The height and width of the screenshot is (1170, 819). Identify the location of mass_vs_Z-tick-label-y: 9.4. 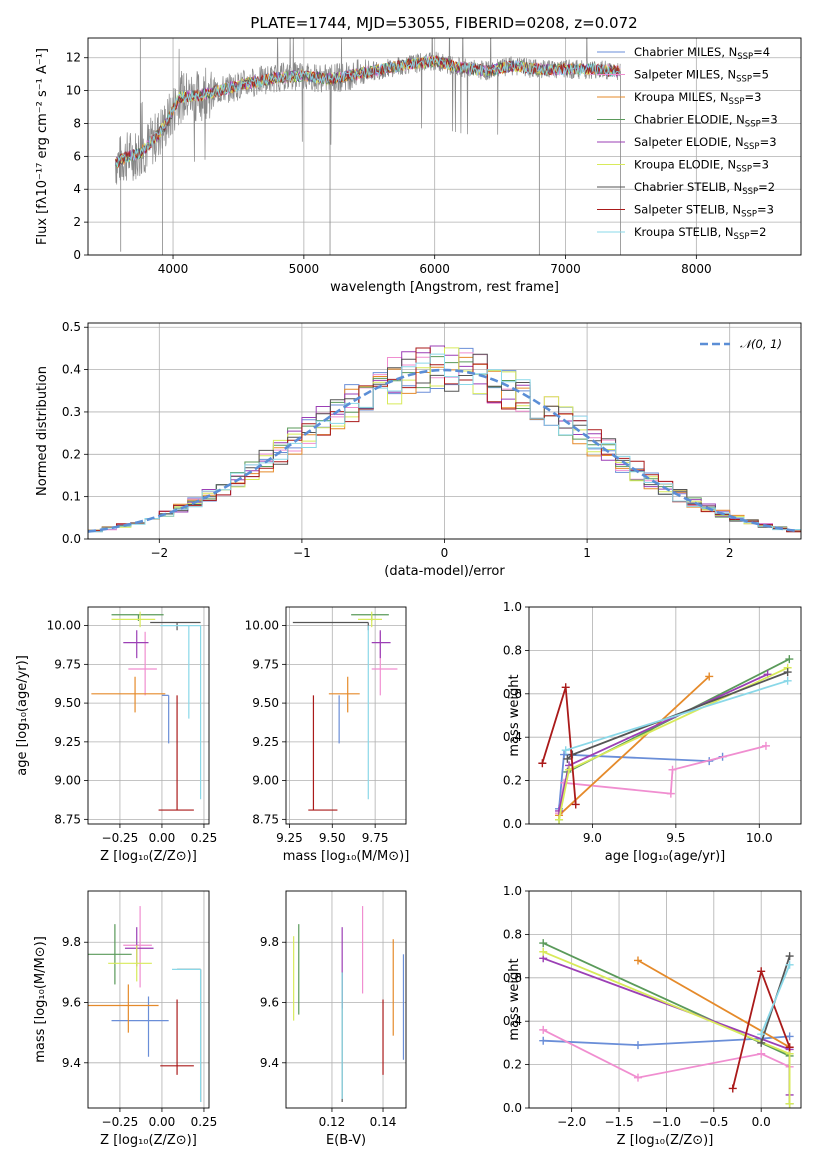
(71, 1063).